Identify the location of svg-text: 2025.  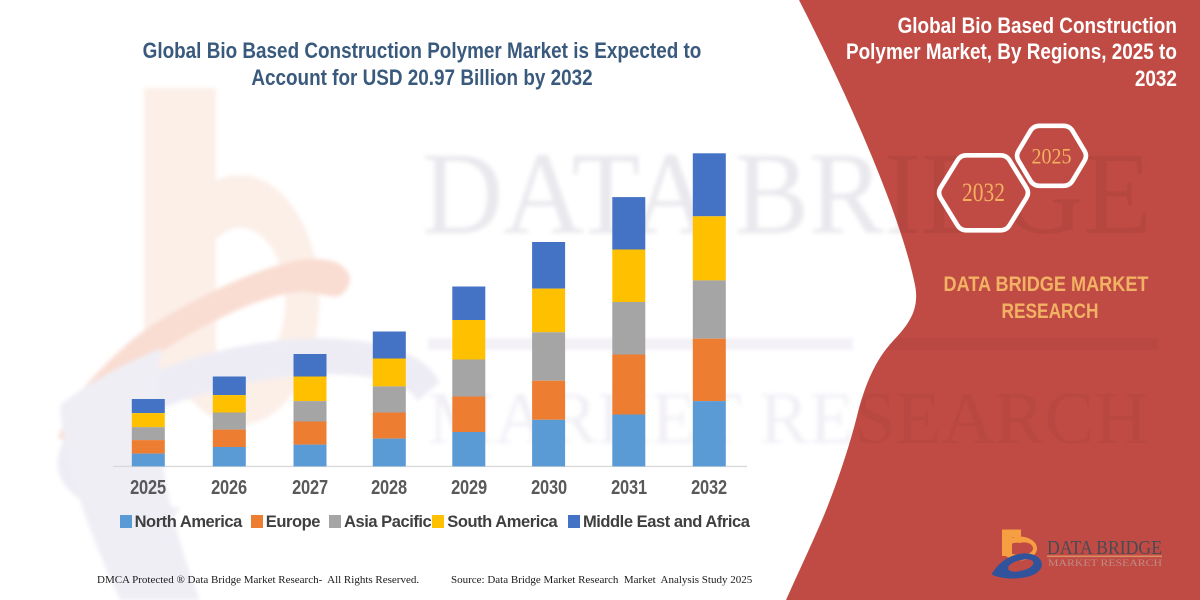
(1052, 156).